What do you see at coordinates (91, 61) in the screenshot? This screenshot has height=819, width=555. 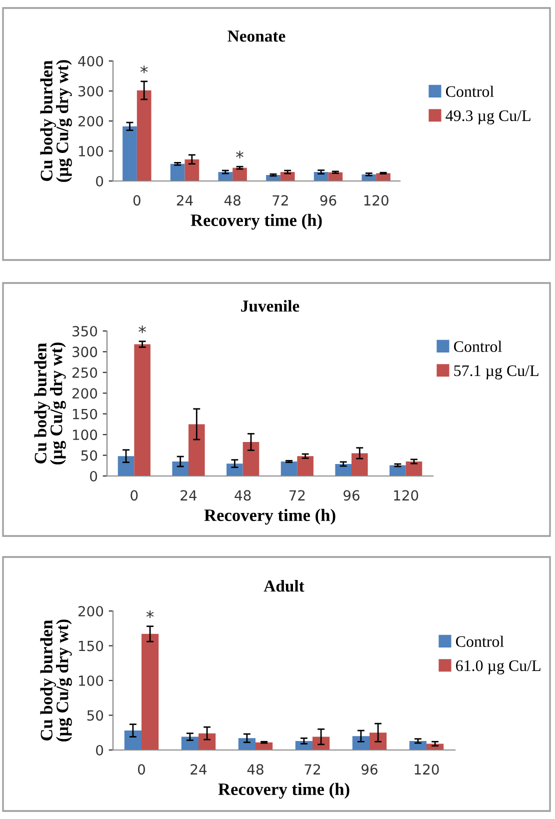 I see `y-tick-label: 400` at bounding box center [91, 61].